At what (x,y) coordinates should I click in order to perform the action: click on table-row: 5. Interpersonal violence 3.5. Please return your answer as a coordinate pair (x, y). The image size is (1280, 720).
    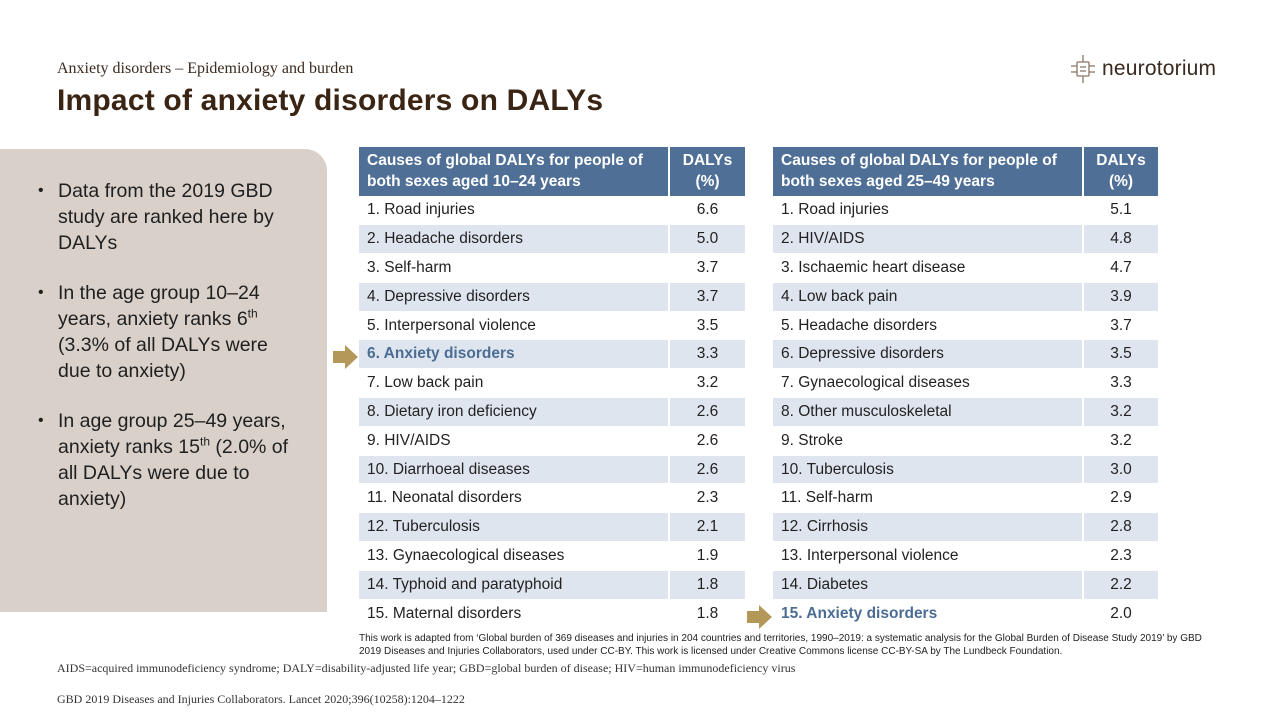
    Looking at the image, I should click on (552, 325).